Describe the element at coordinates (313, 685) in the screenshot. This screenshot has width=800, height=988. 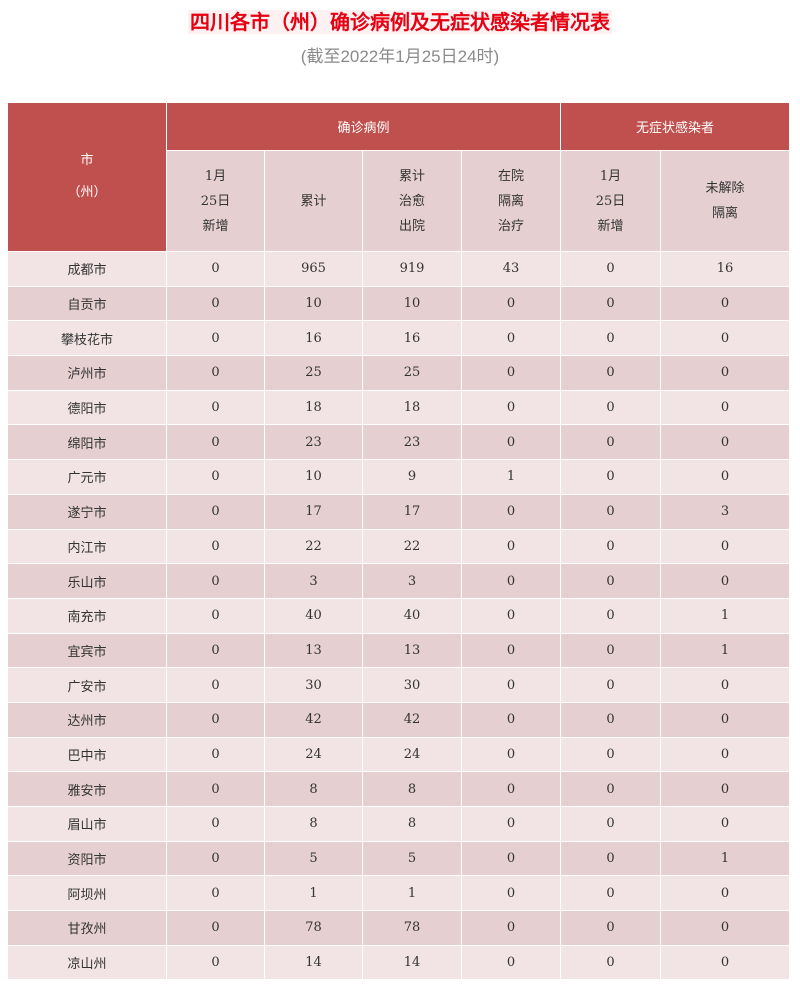
I see `total-confirmed: 30` at that location.